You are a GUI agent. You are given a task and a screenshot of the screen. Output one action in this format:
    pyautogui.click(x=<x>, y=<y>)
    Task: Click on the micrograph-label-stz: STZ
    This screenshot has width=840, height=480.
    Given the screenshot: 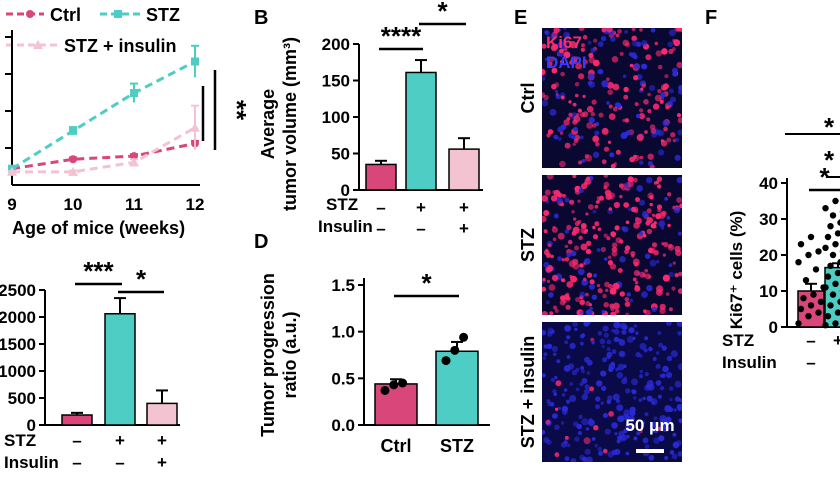 What is the action you would take?
    pyautogui.click(x=528, y=245)
    